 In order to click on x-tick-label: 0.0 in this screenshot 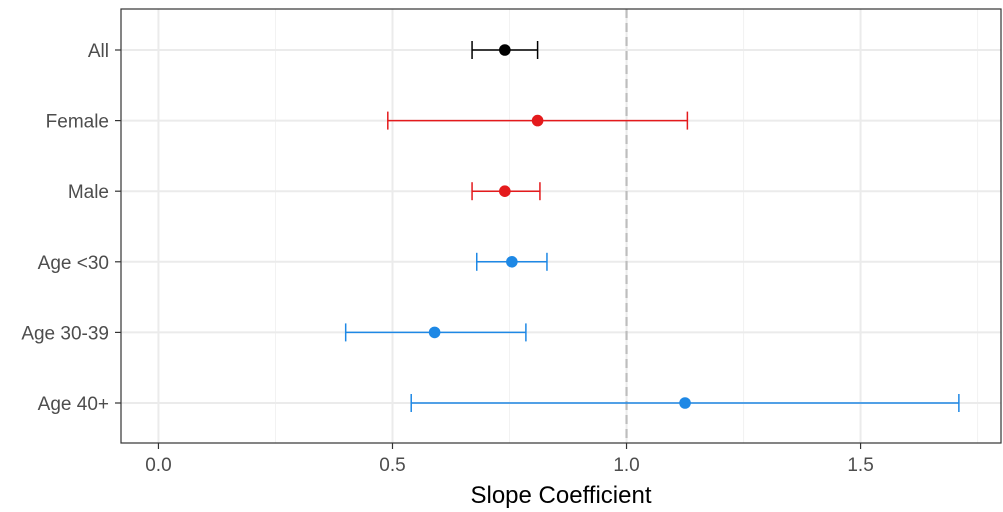, I will do `click(158, 465)`.